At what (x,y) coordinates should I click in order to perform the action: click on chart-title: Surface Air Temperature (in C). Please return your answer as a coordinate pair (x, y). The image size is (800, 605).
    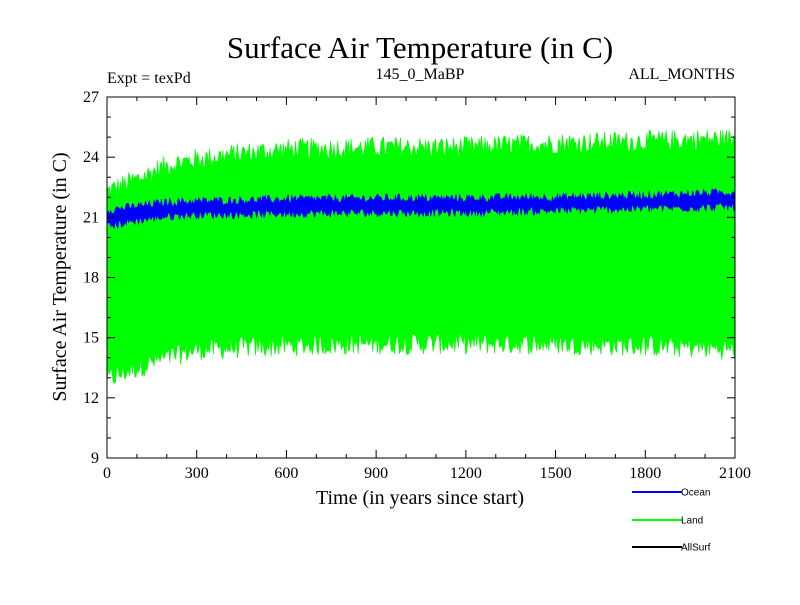
    Looking at the image, I should click on (420, 47).